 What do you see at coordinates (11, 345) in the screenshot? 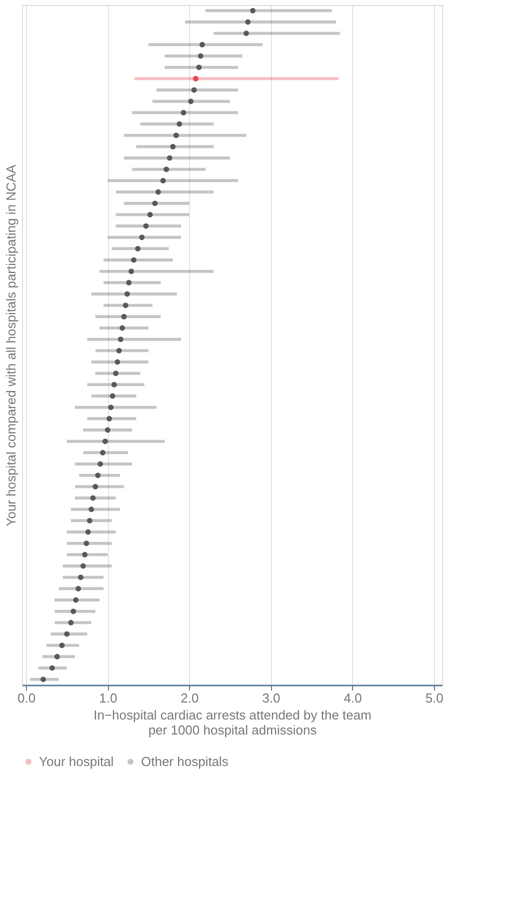
I see `y-axis-title: Your hospital compared with all hospitals participating in NCAA` at bounding box center [11, 345].